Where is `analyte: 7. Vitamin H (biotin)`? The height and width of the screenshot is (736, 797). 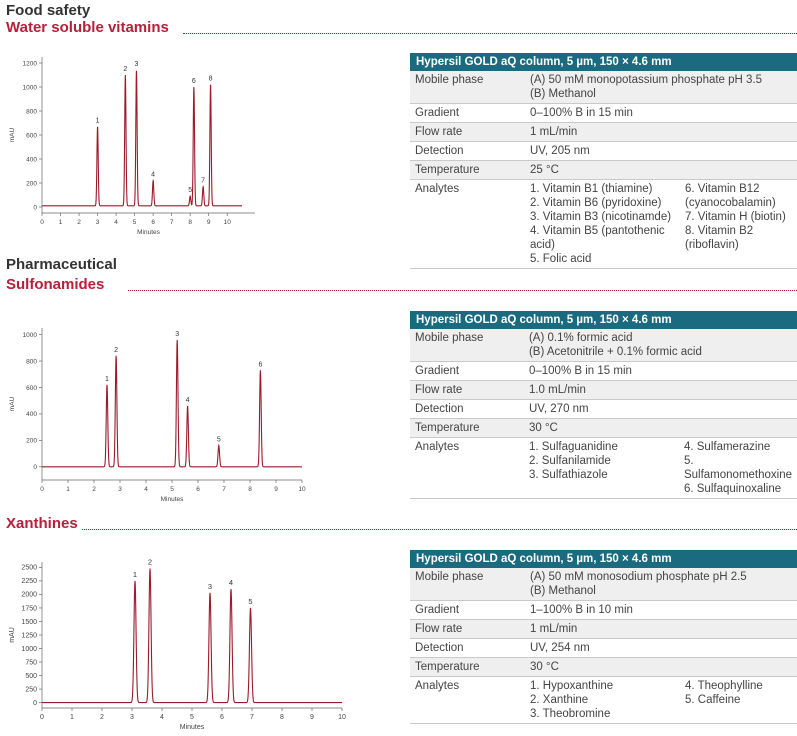
analyte: 7. Vitamin H (biotin) is located at coordinates (735, 217).